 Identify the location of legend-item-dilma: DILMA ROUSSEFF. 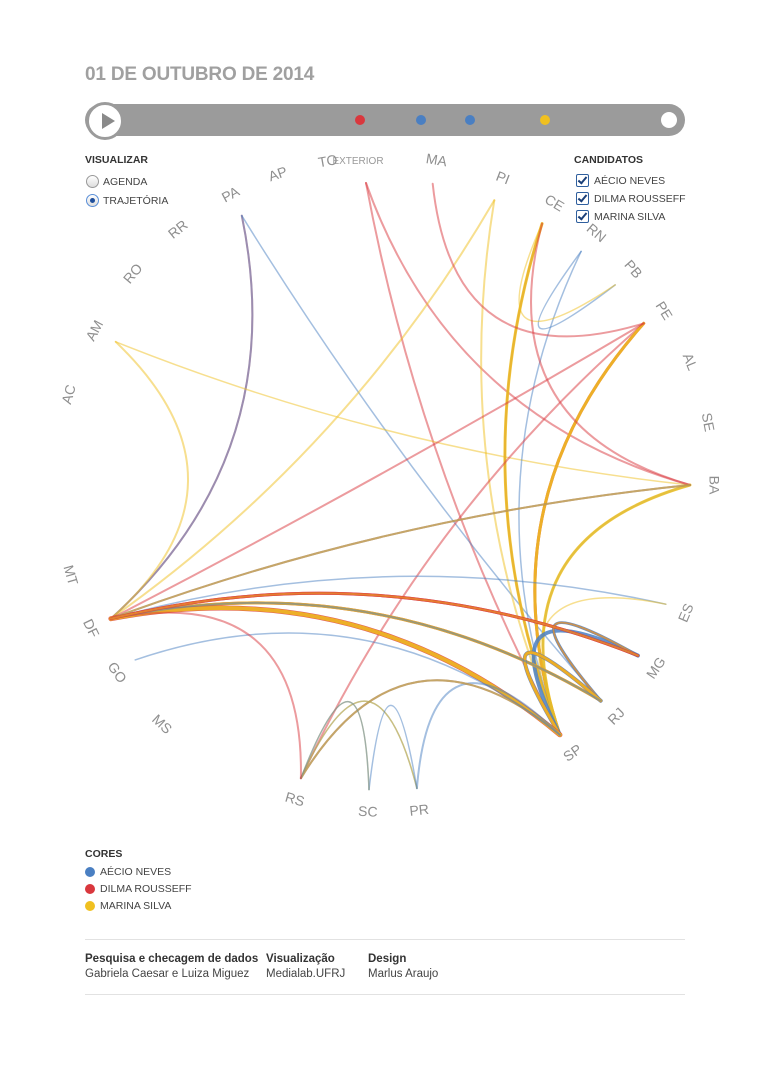
(138, 889).